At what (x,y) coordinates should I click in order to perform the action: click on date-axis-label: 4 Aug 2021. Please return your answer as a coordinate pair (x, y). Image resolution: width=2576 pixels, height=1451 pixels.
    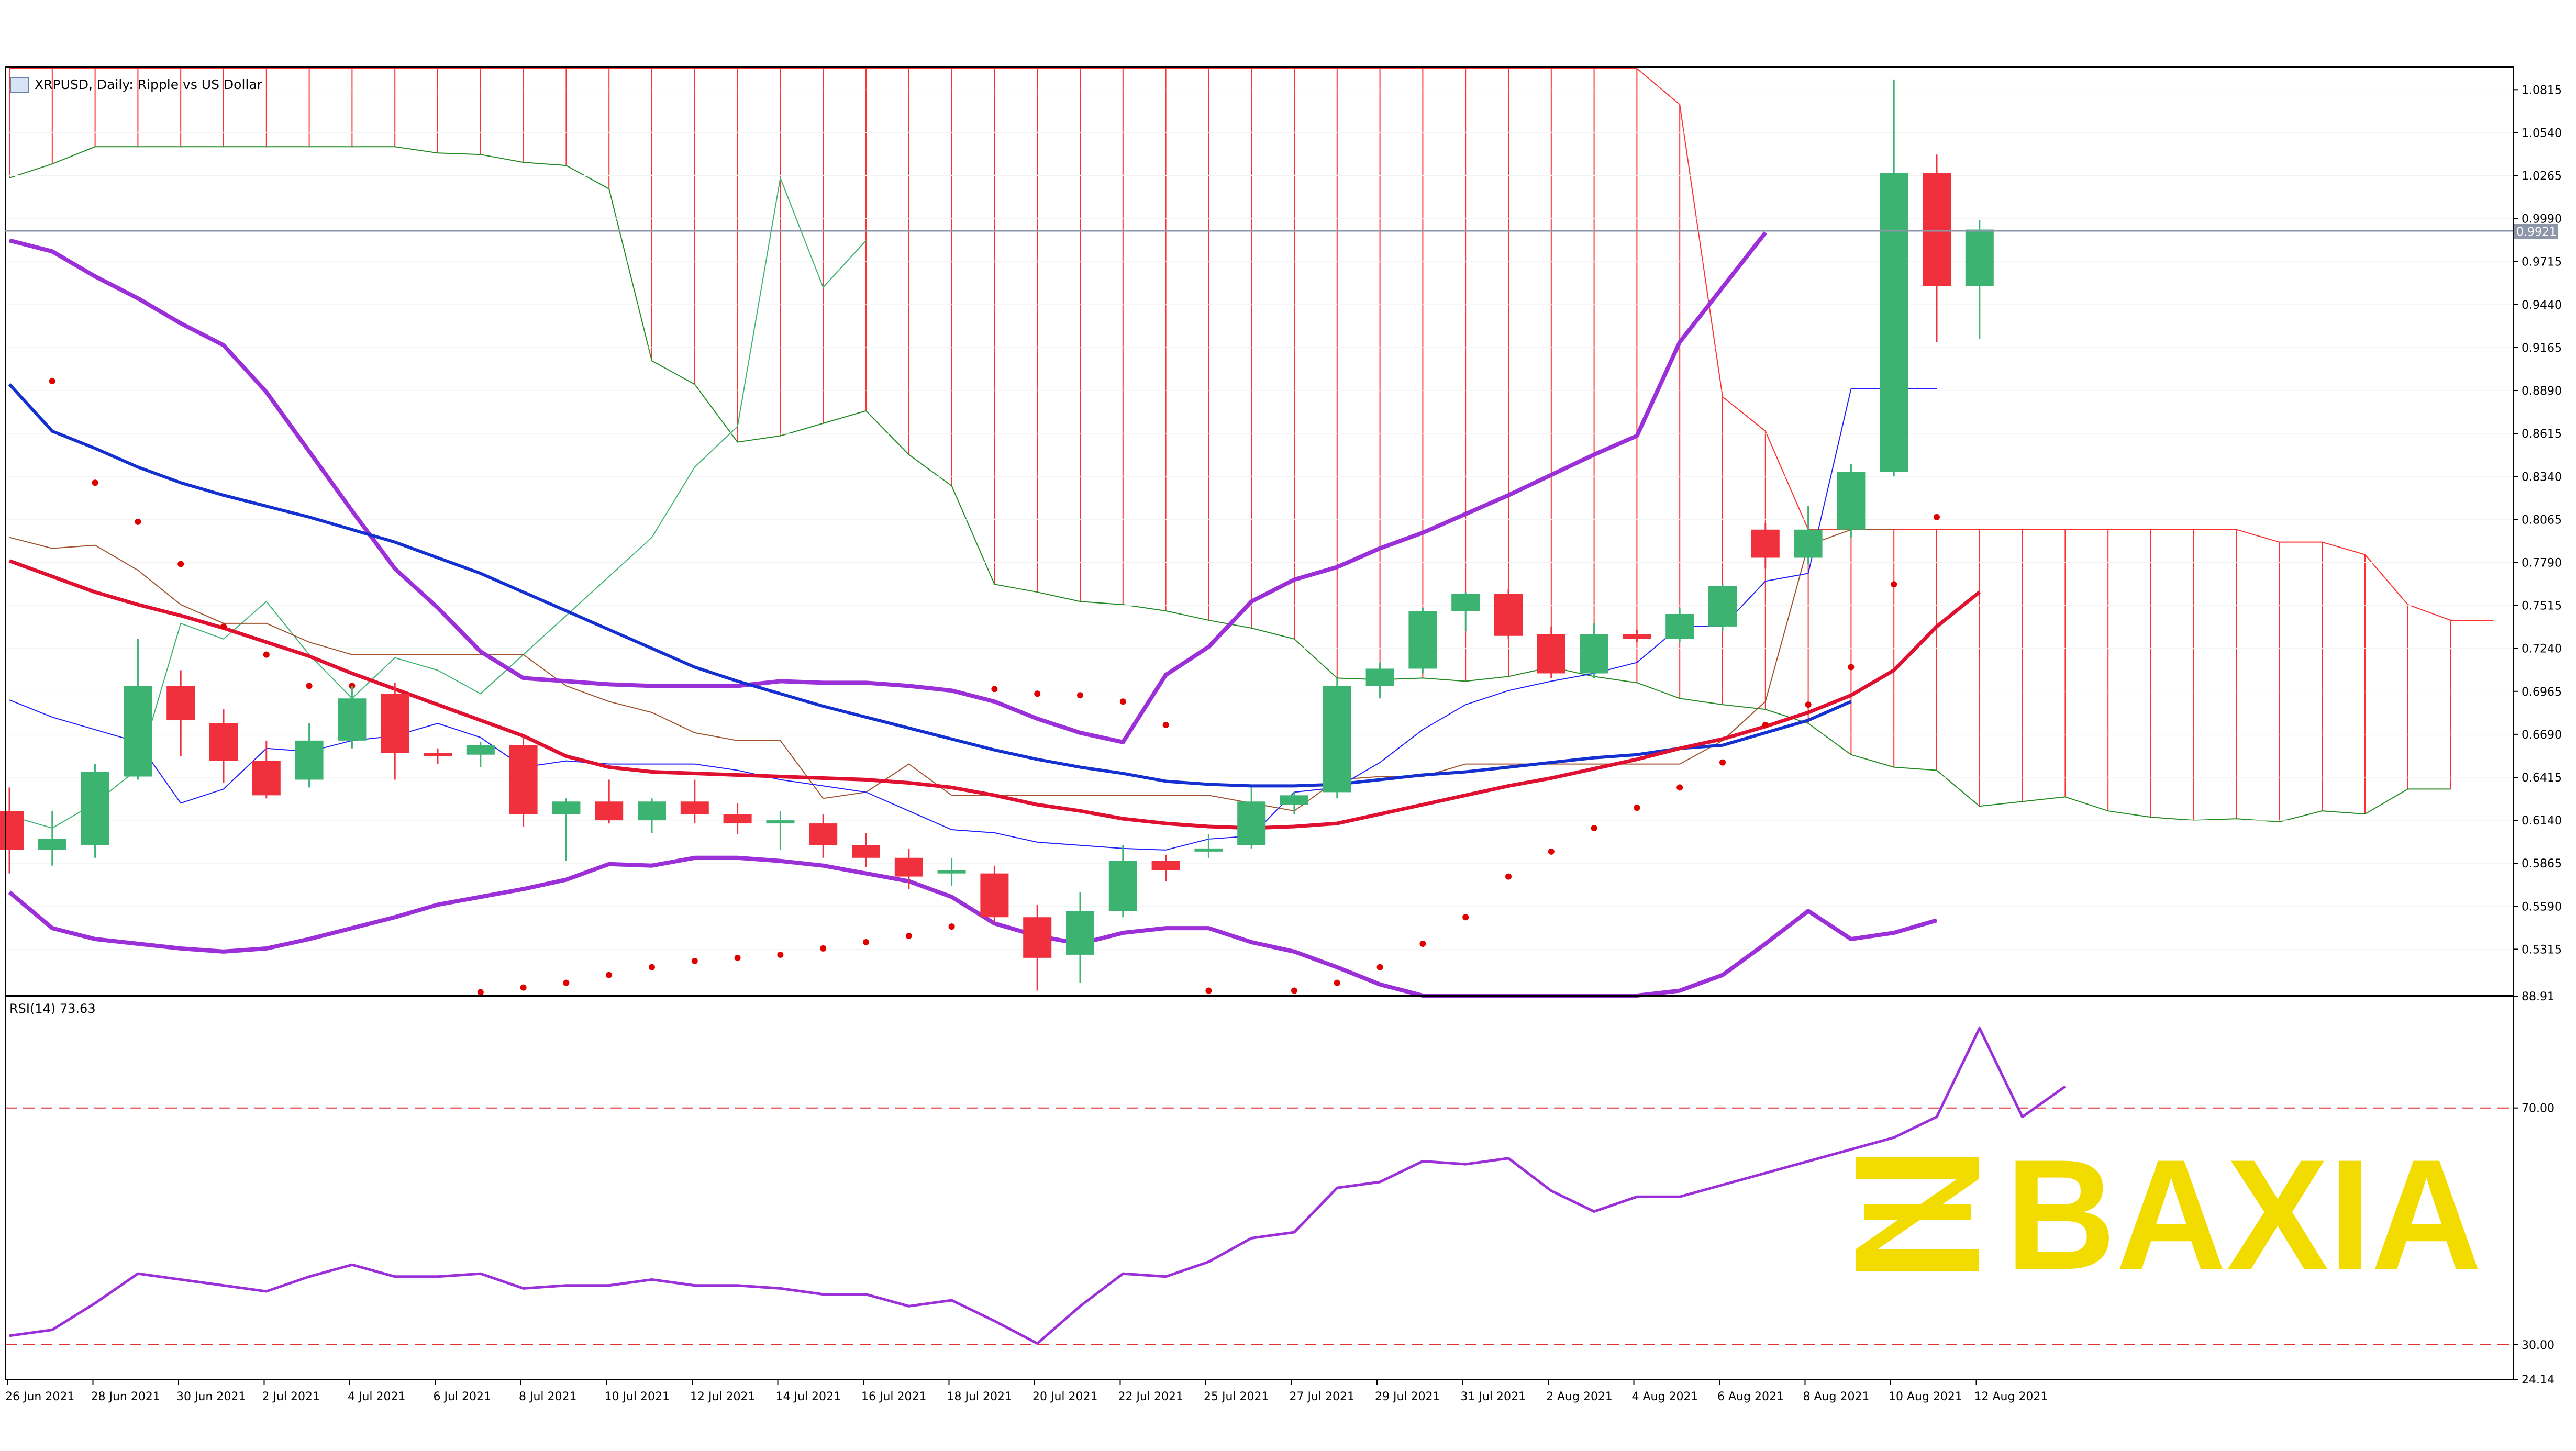
    Looking at the image, I should click on (1665, 1397).